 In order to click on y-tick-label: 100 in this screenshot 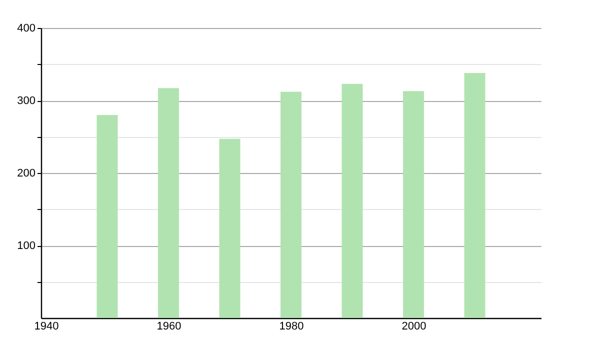, I will do `click(26, 246)`.